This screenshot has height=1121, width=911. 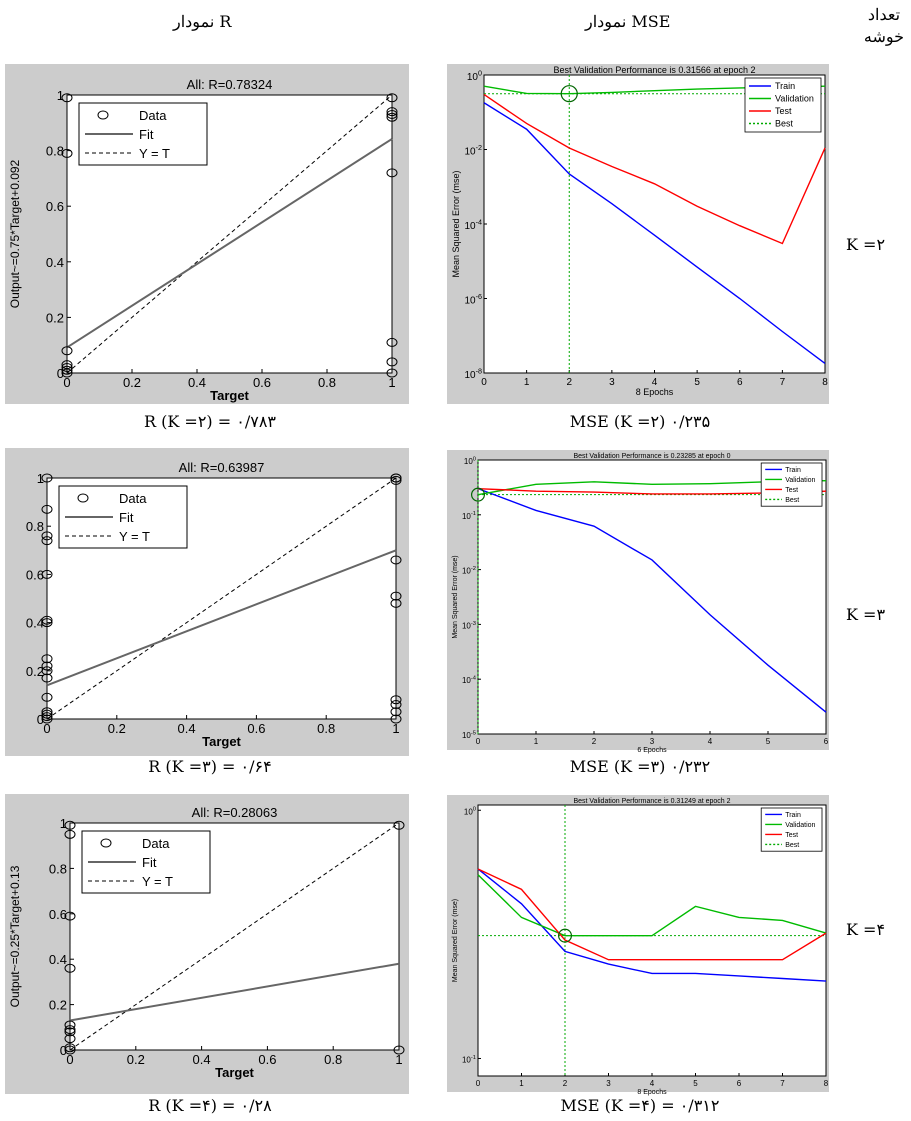 What do you see at coordinates (58, 914) in the screenshot?
I see `r-y-tick-label: 0.6` at bounding box center [58, 914].